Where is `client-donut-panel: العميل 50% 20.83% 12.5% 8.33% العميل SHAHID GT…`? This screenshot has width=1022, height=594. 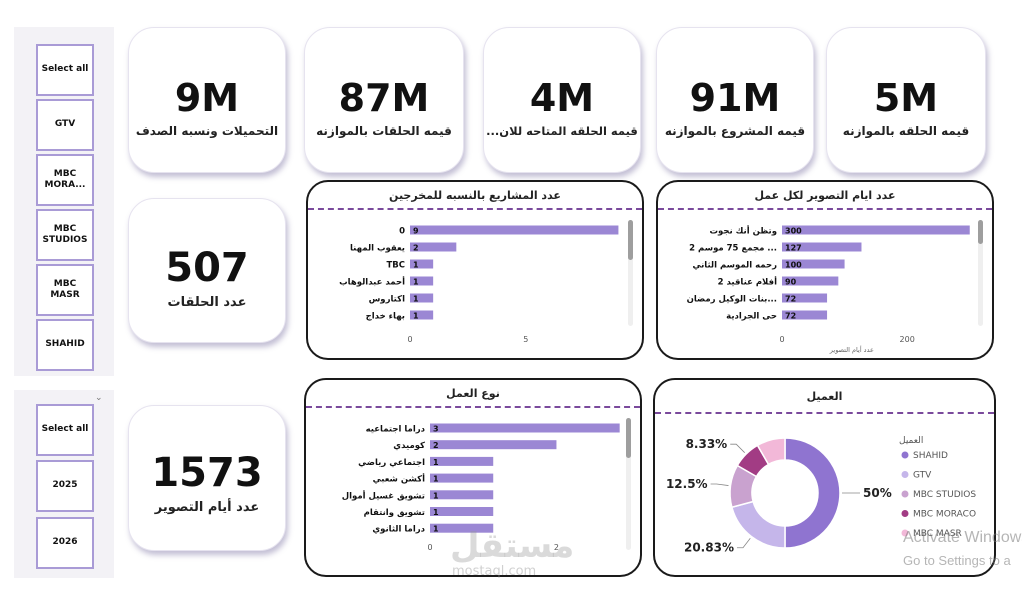
client-donut-panel: العميل 50% 20.83% 12.5% 8.33% العميل SHAHID GT… is located at coordinates (824, 477).